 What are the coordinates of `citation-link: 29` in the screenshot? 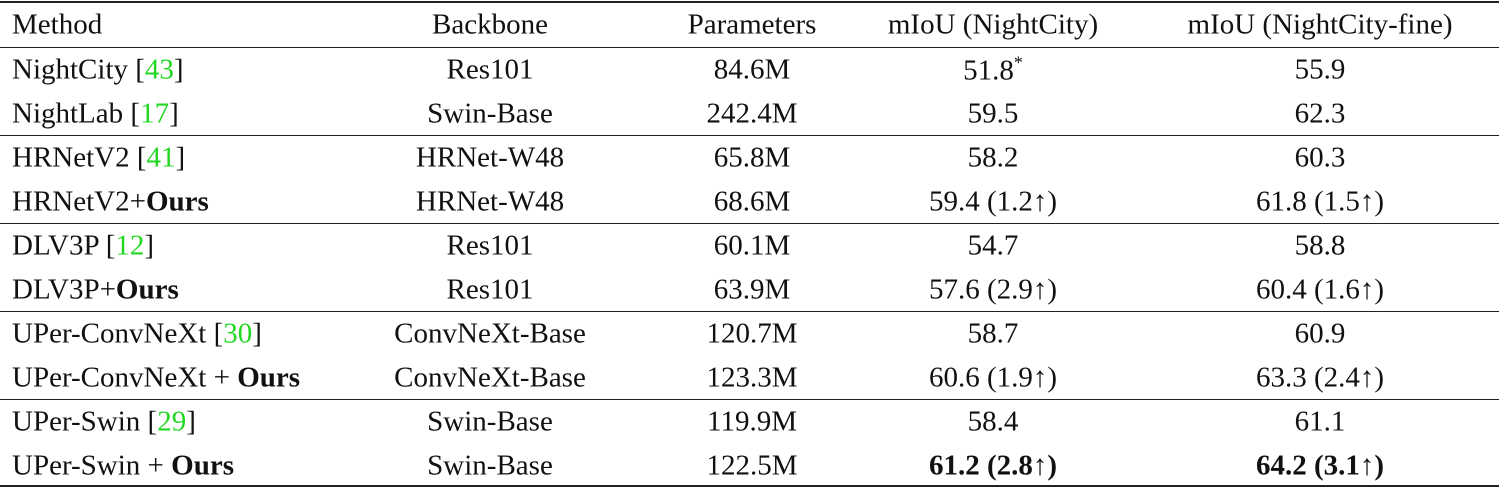 It's located at (172, 421).